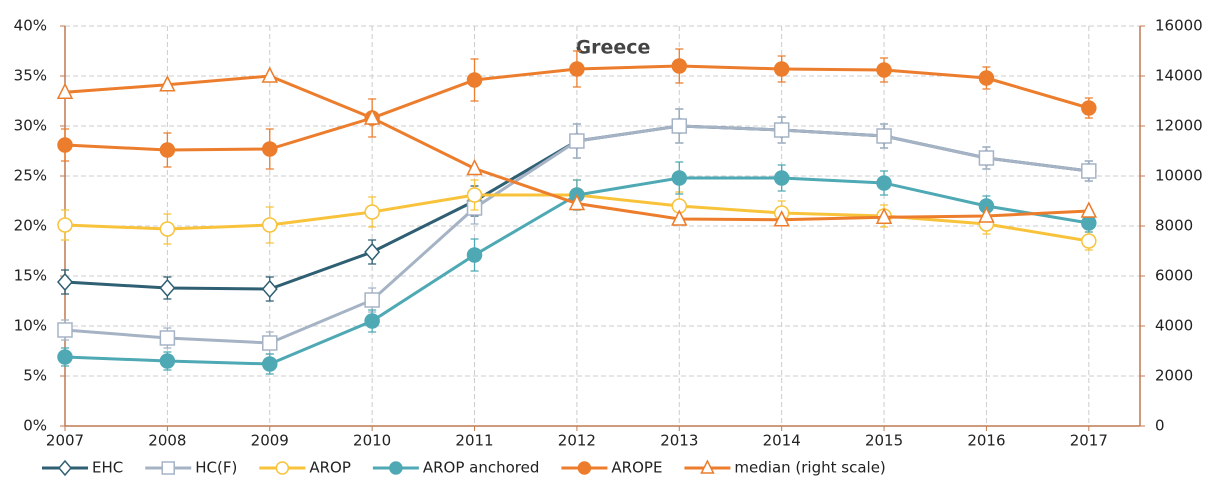 Image resolution: width=1215 pixels, height=487 pixels. What do you see at coordinates (30, 326) in the screenshot?
I see `y-tick-label: 10%` at bounding box center [30, 326].